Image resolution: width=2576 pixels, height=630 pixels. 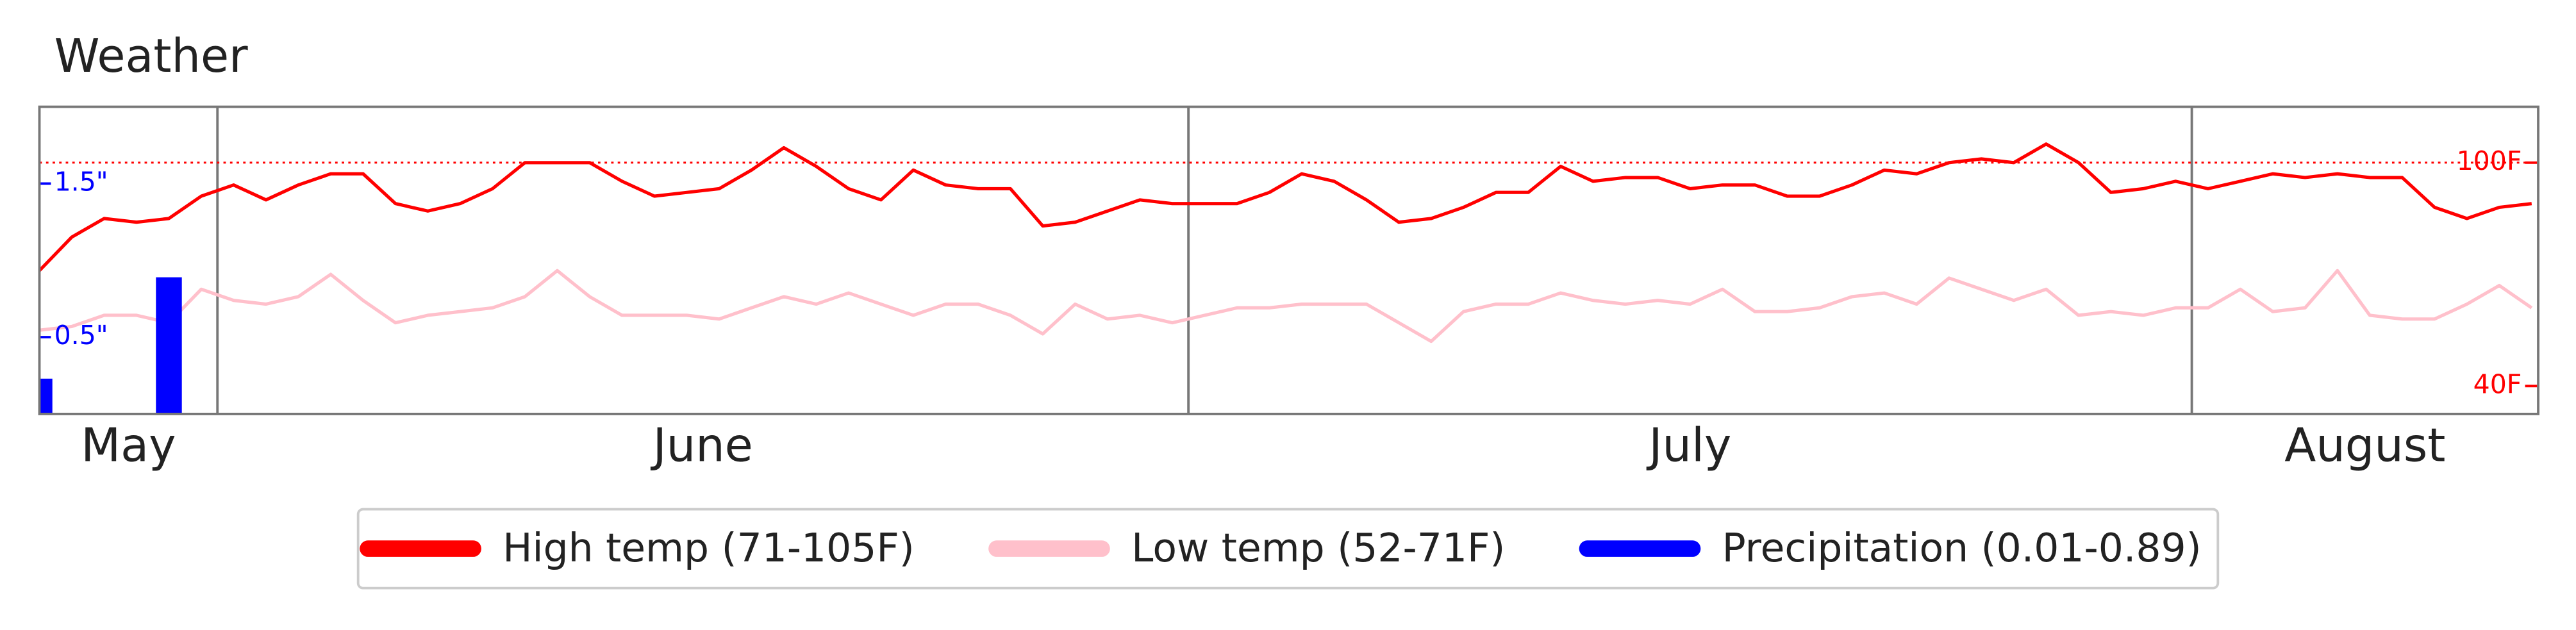 I want to click on y-tick-label: 40F, so click(x=2497, y=384).